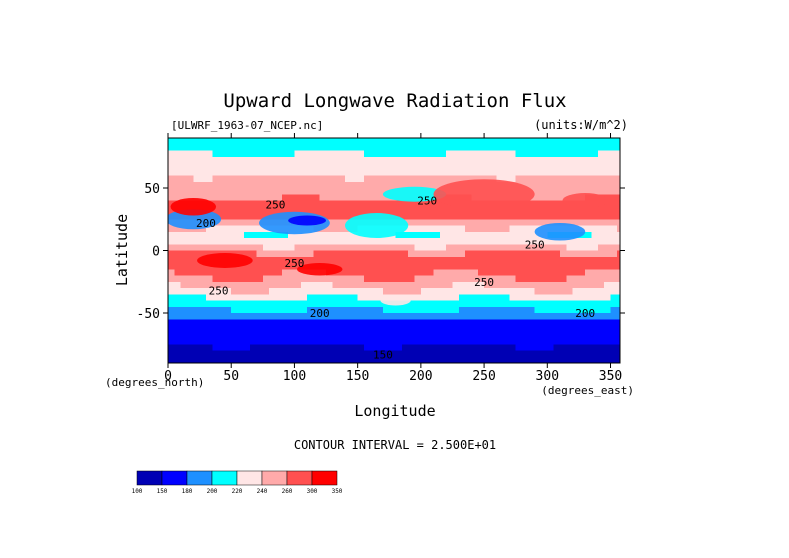  What do you see at coordinates (307, 220) in the screenshot?
I see `regional-feature` at bounding box center [307, 220].